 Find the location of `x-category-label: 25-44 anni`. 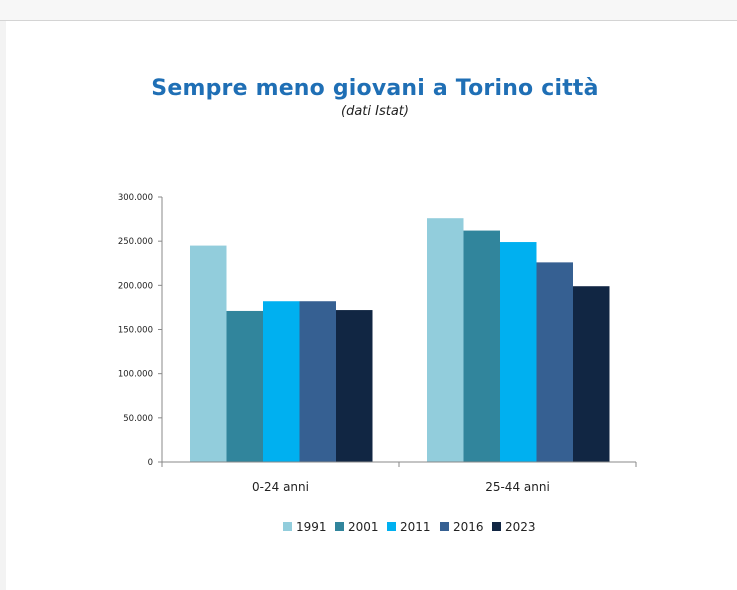

x-category-label: 25-44 anni is located at coordinates (517, 487).